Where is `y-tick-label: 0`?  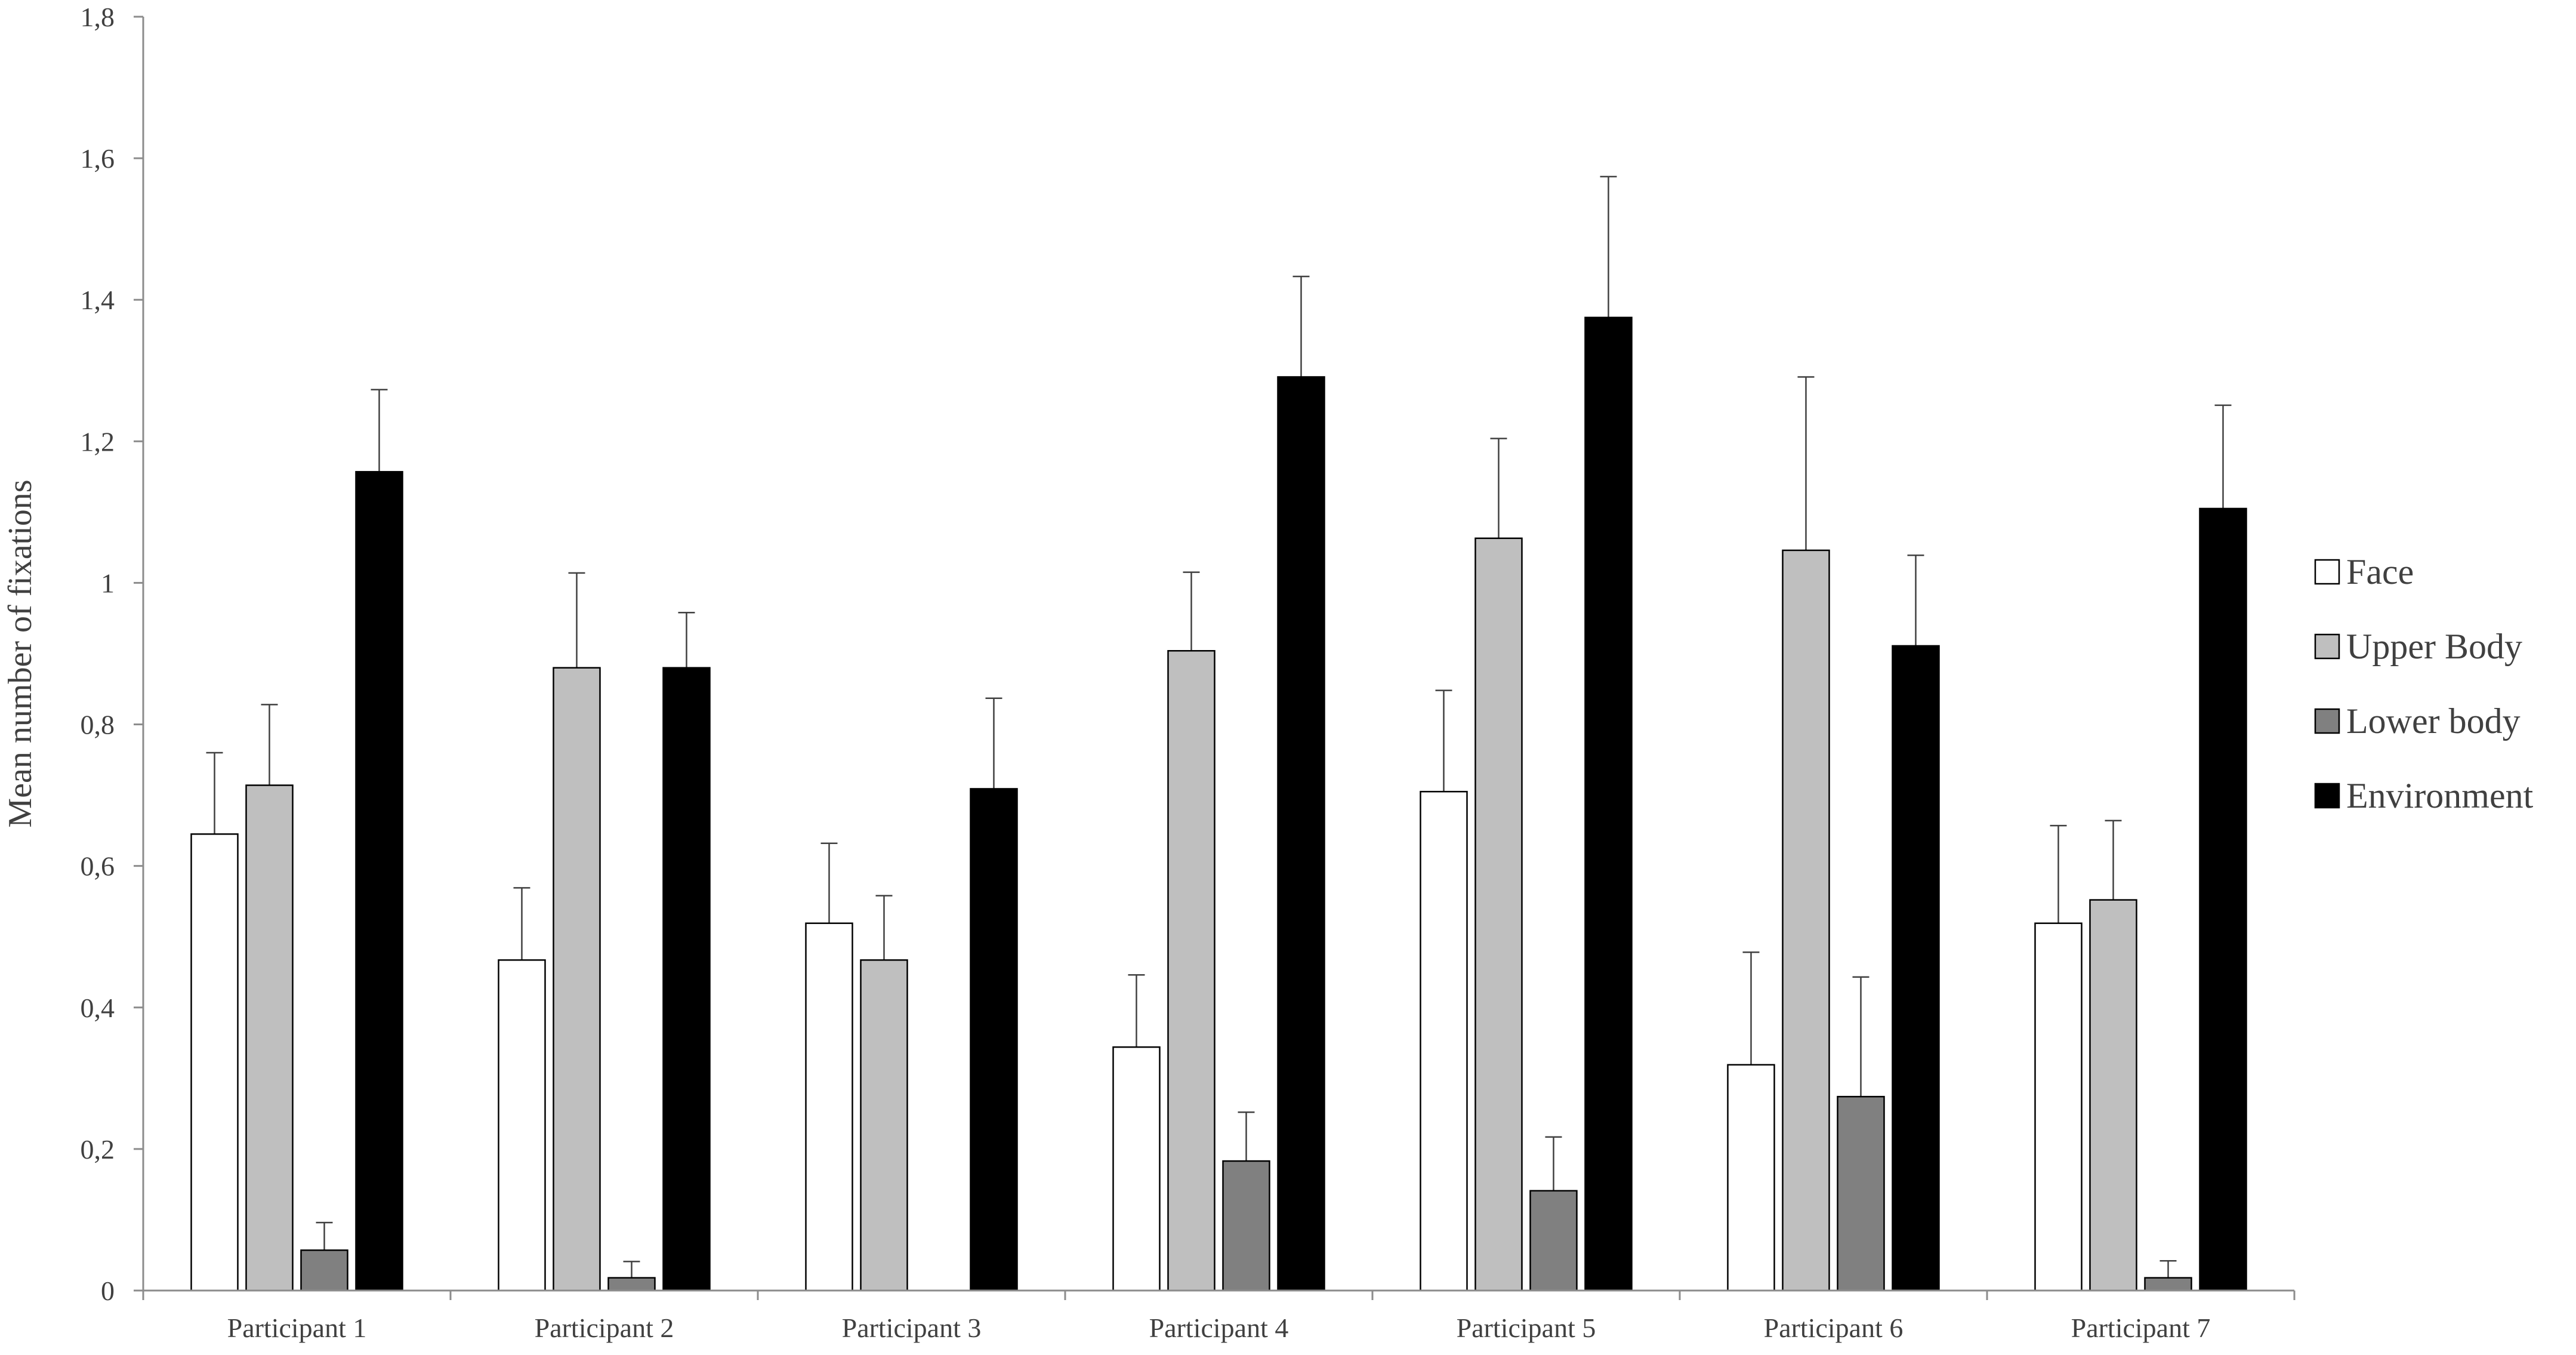
y-tick-label: 0 is located at coordinates (108, 1291).